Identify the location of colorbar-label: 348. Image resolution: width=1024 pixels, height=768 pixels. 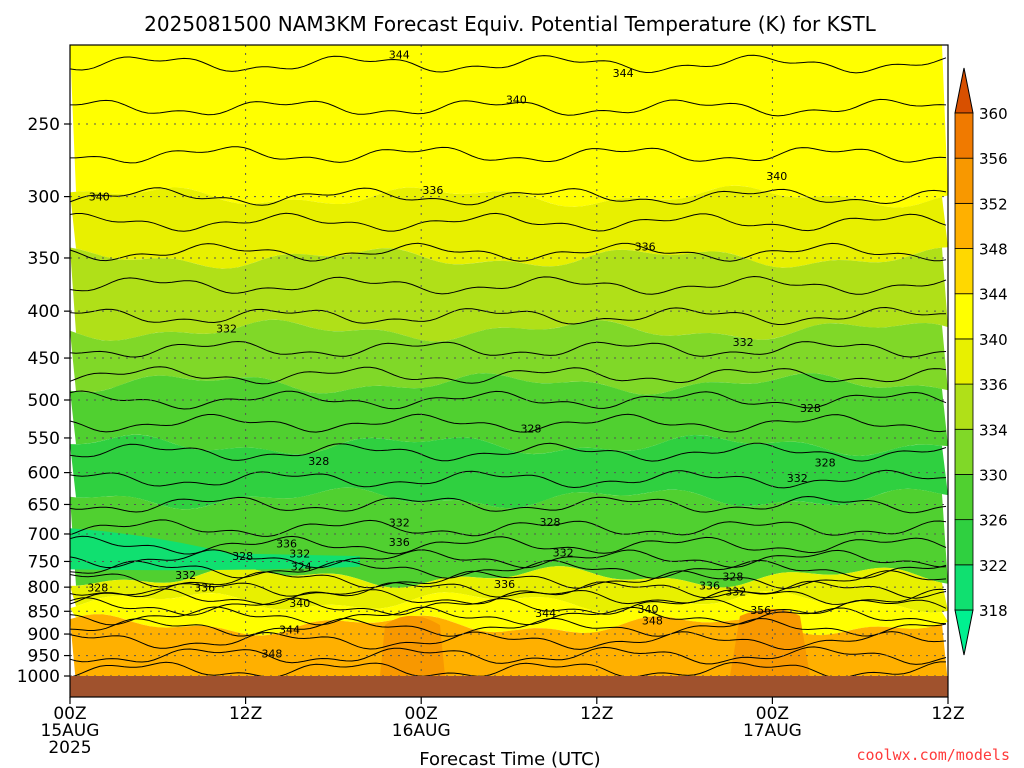
(993, 250).